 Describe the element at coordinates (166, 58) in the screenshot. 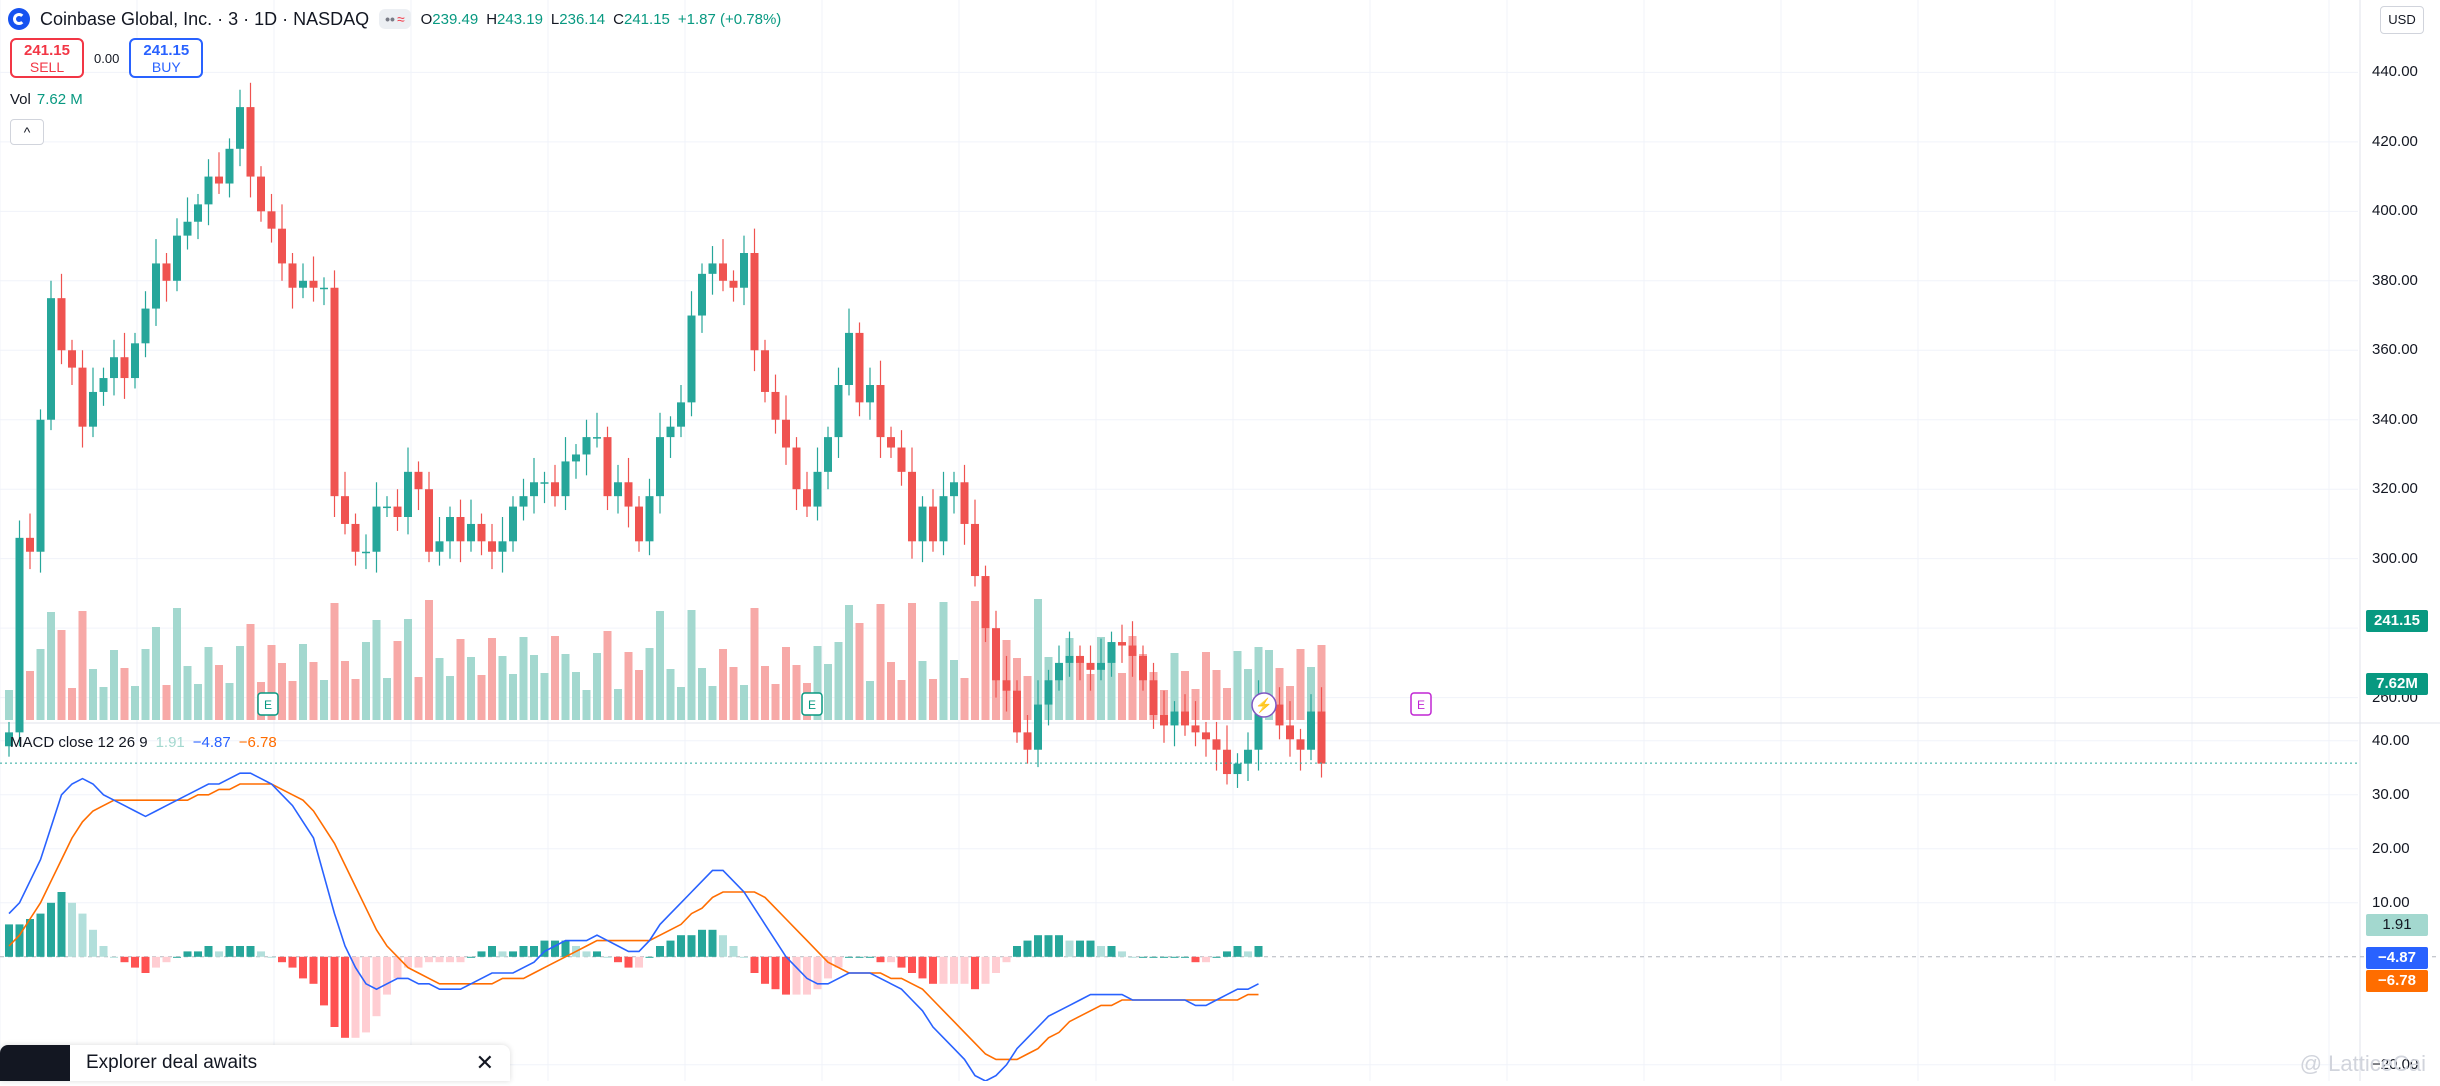

I see `buy-button: 241.15 BUY` at that location.